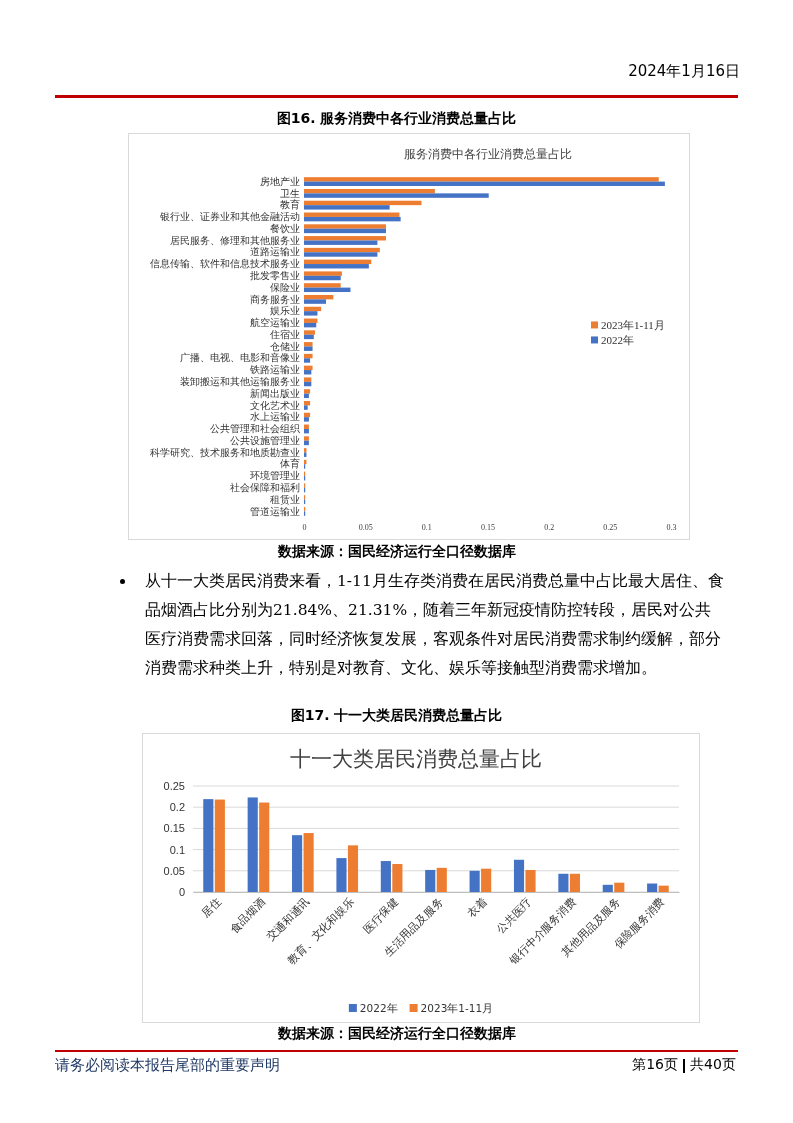 This screenshot has width=793, height=1123. Describe the element at coordinates (265, 488) in the screenshot. I see `y-tick-label: 社会保障和福利` at that location.